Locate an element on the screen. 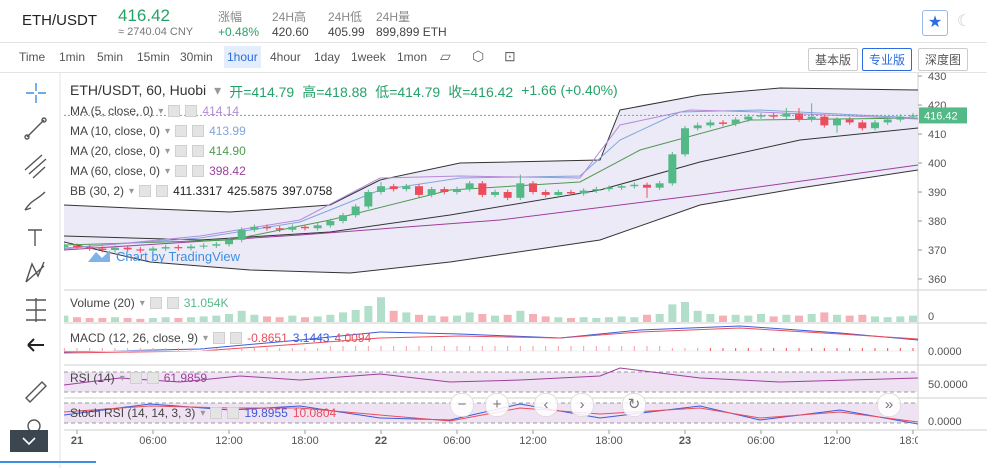  interval-button: 1min is located at coordinates (72, 57).